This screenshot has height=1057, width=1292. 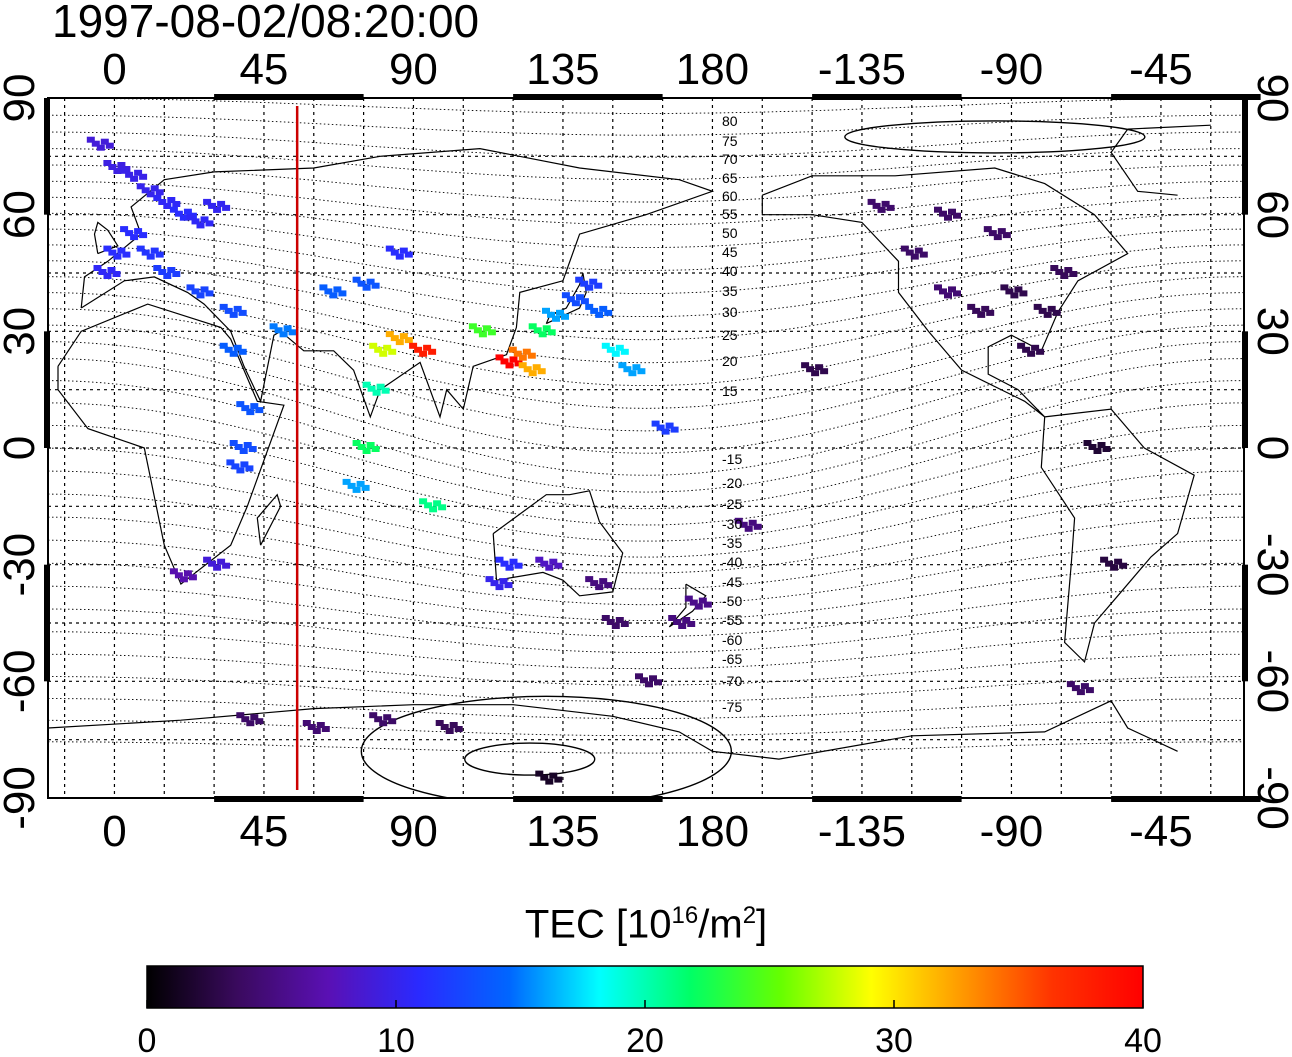 What do you see at coordinates (22, 98) in the screenshot?
I see `lat-tick-left: 90` at bounding box center [22, 98].